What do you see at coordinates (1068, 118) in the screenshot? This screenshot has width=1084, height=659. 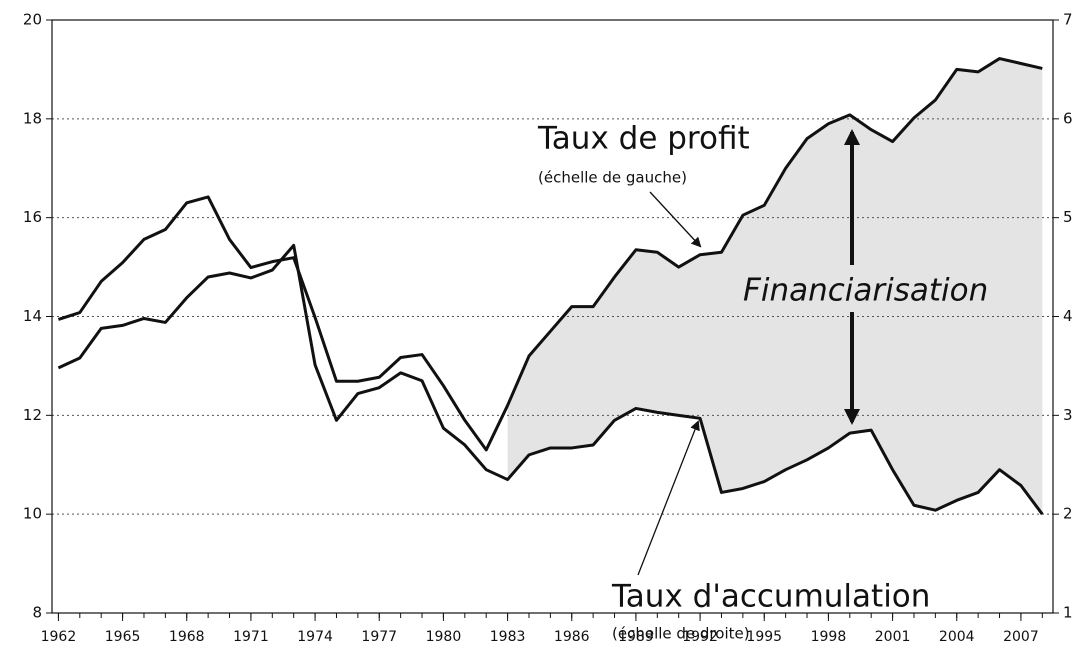 I see `y2-tick-label: 6` at bounding box center [1068, 118].